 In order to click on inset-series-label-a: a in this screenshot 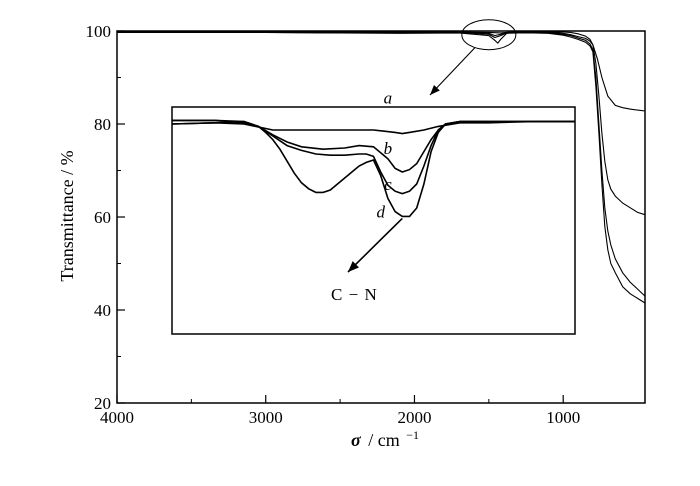, I will do `click(388, 98)`.